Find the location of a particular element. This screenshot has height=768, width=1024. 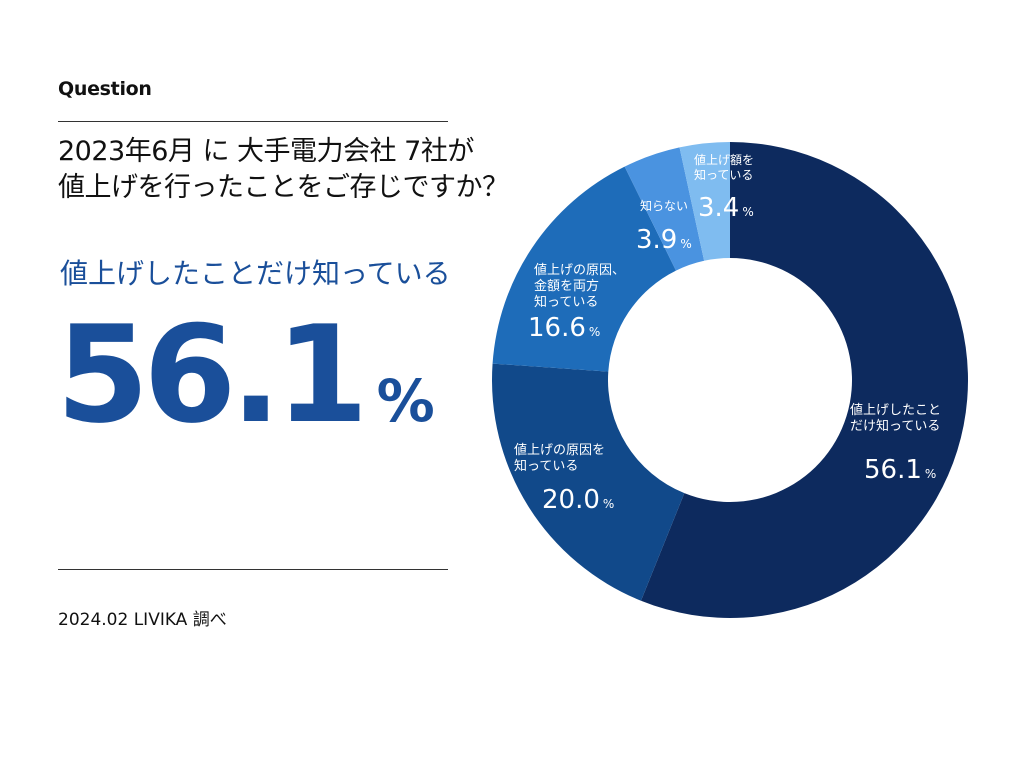

slice-label-line: だけ知っている is located at coordinates (895, 426).